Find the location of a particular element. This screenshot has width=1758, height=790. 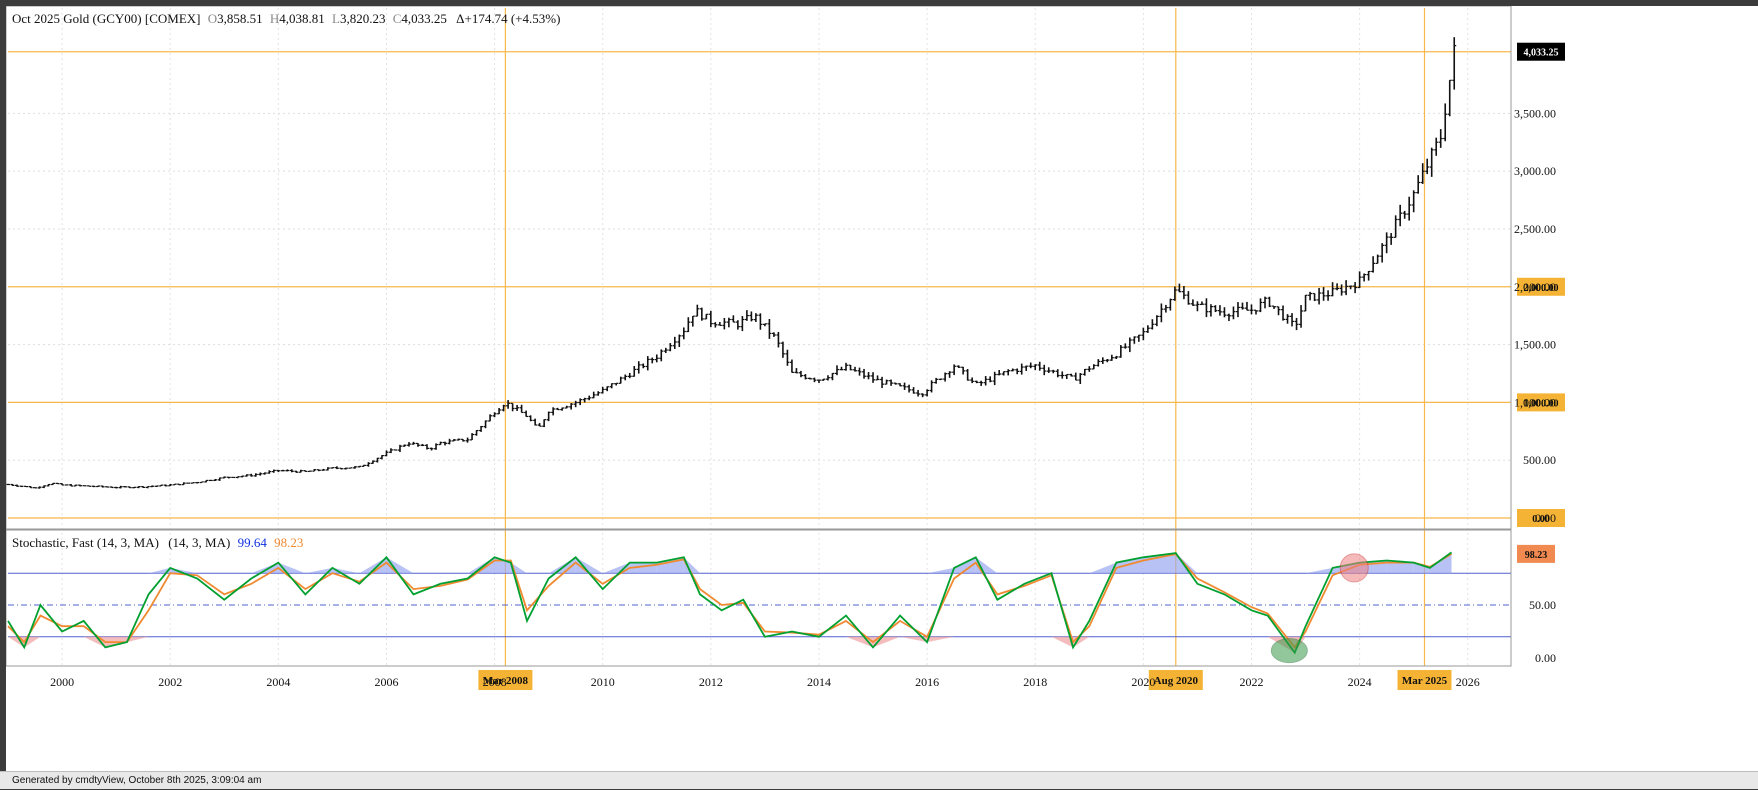

close-value: 4,033.25 is located at coordinates (424, 18).